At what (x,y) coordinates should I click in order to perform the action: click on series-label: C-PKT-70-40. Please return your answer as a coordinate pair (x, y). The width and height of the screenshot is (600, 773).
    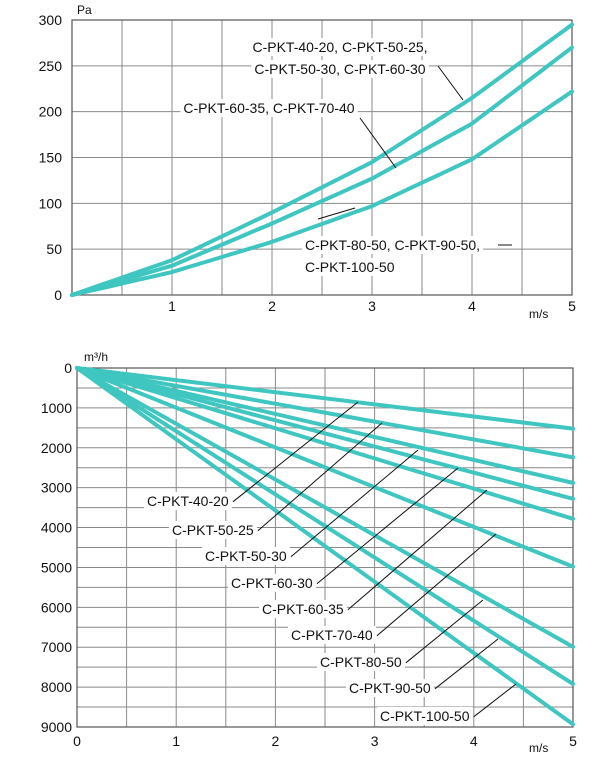
    Looking at the image, I should click on (332, 635).